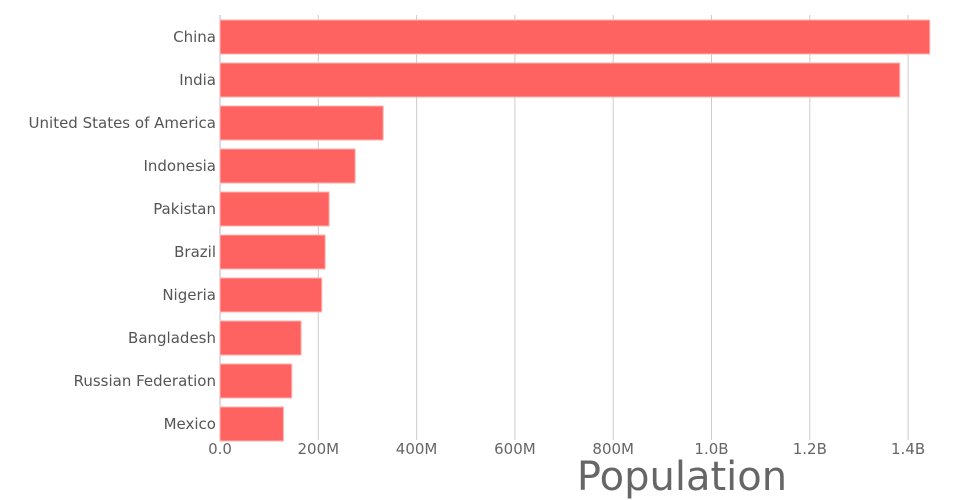 The width and height of the screenshot is (960, 500). I want to click on bar-china, so click(575, 37).